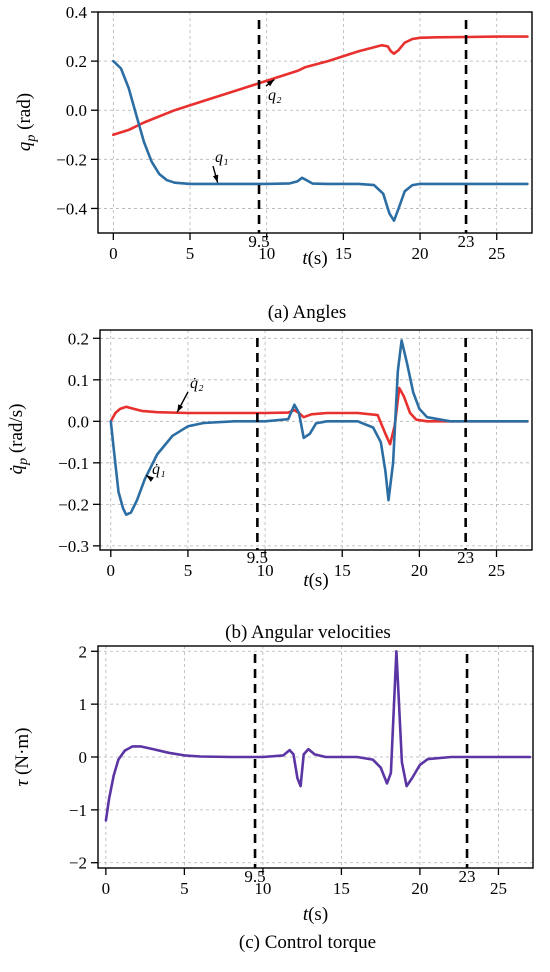 Image resolution: width=550 pixels, height=972 pixels. Describe the element at coordinates (275, 95) in the screenshot. I see `curve-annotation: q₂` at that location.